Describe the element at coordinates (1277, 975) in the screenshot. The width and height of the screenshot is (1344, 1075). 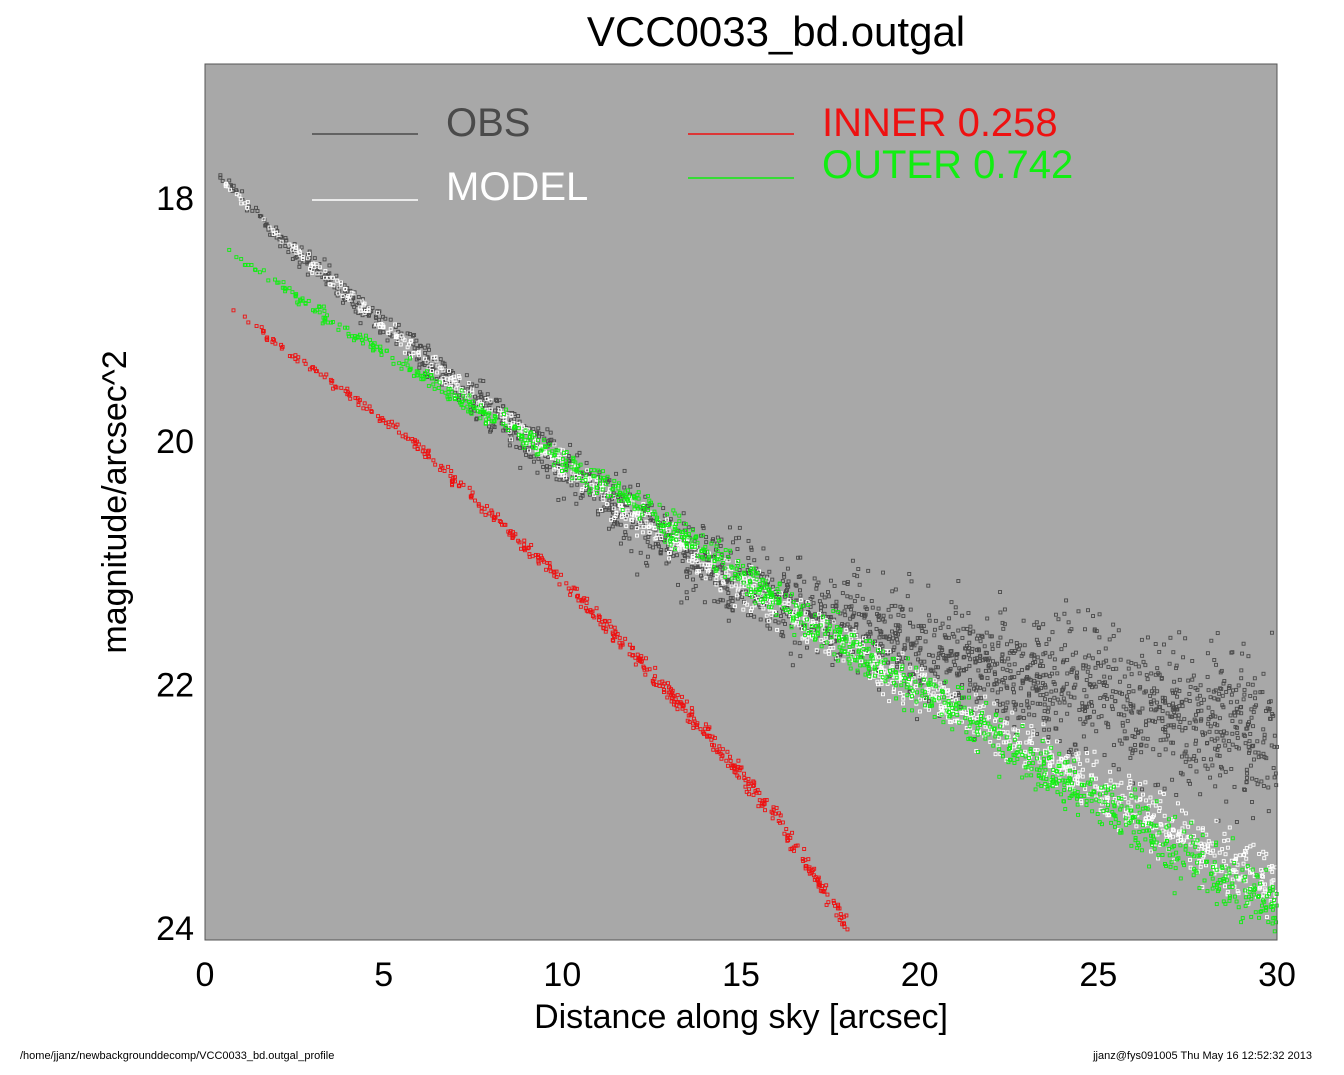
I see `x-tick-label: 30` at that location.